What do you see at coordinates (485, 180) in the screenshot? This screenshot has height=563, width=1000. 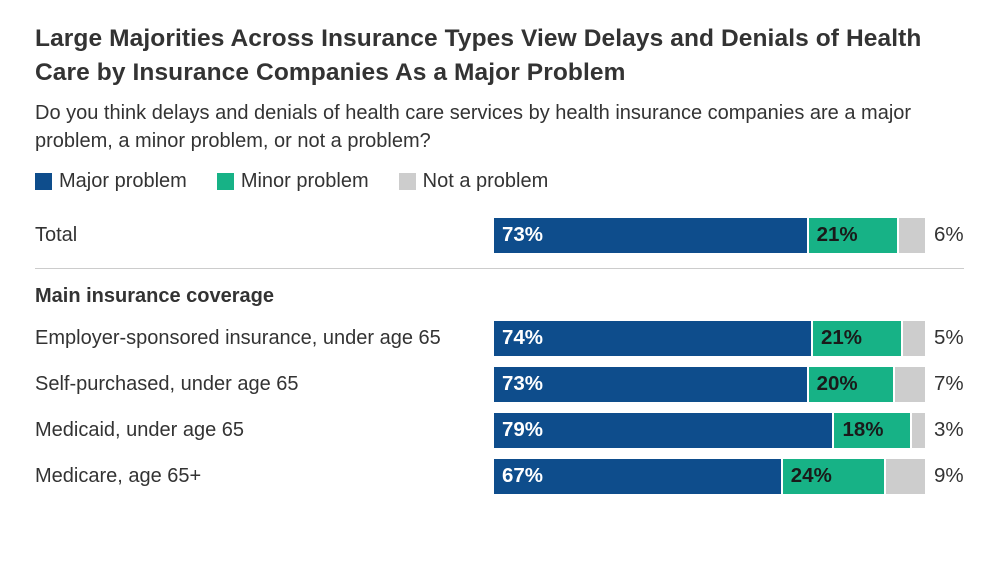 I see `legend-label: Not a problem` at bounding box center [485, 180].